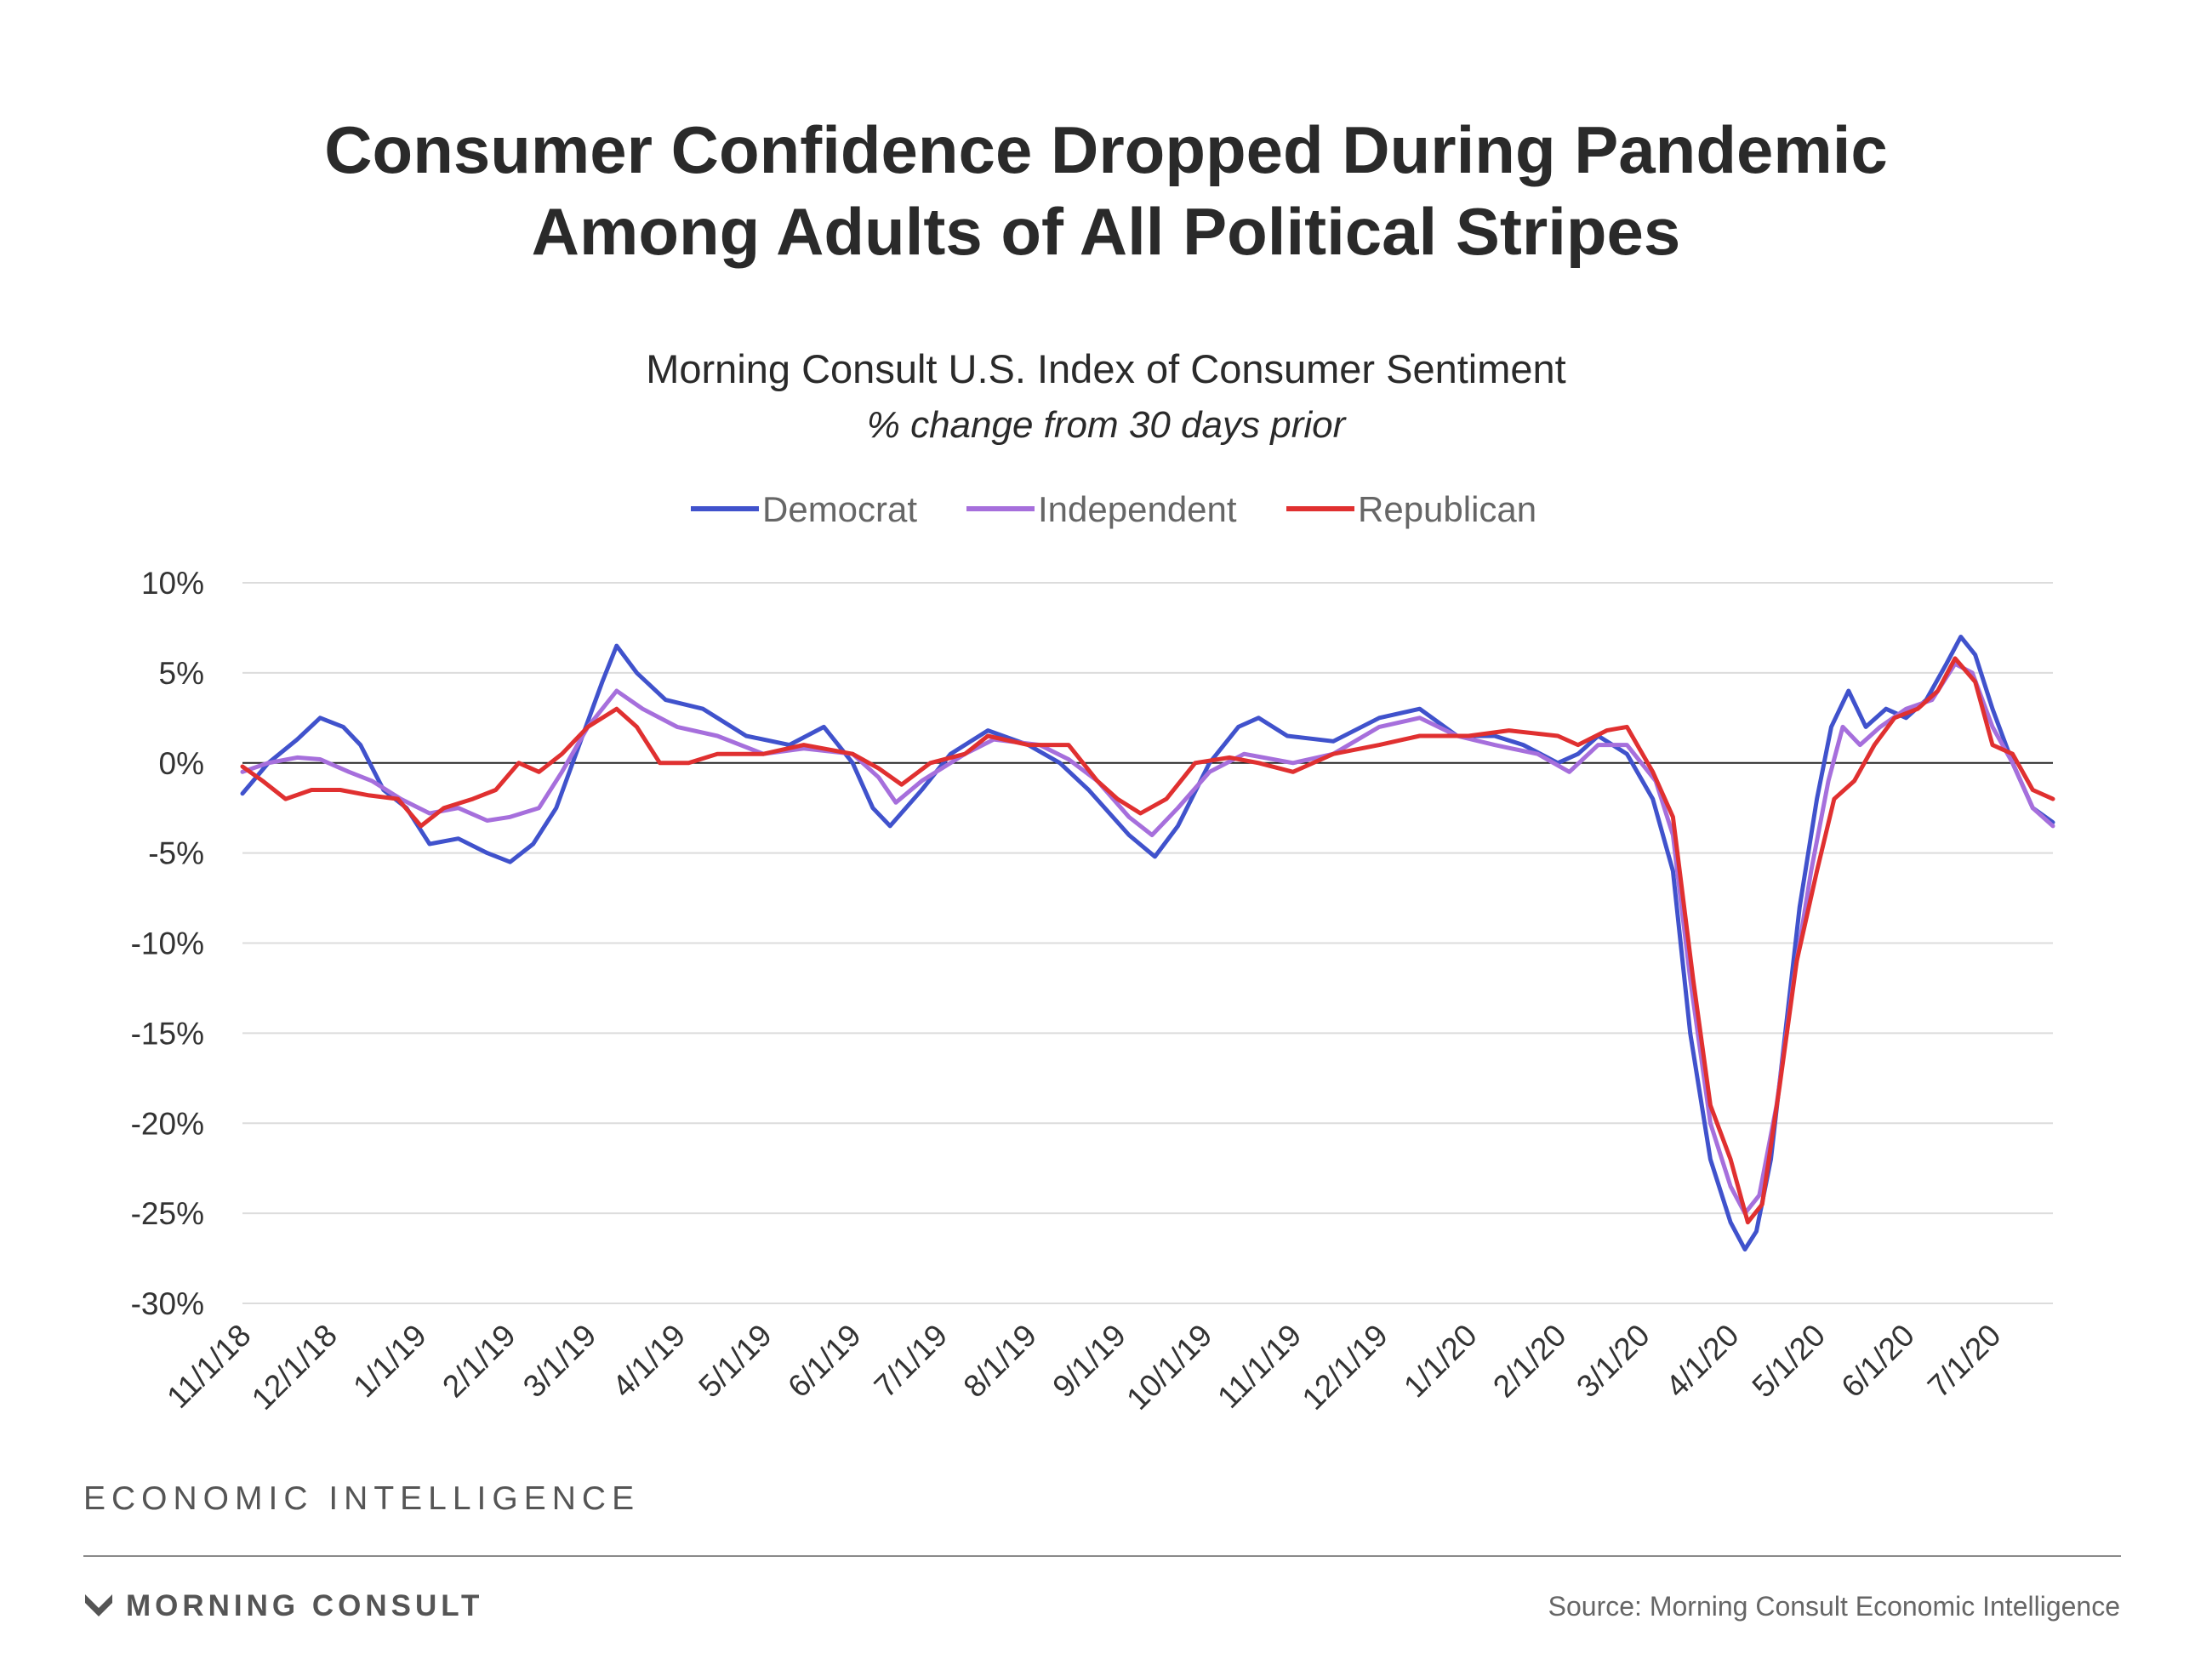 The width and height of the screenshot is (2212, 1659). I want to click on legend: Democrat Independent Republican, so click(1113, 509).